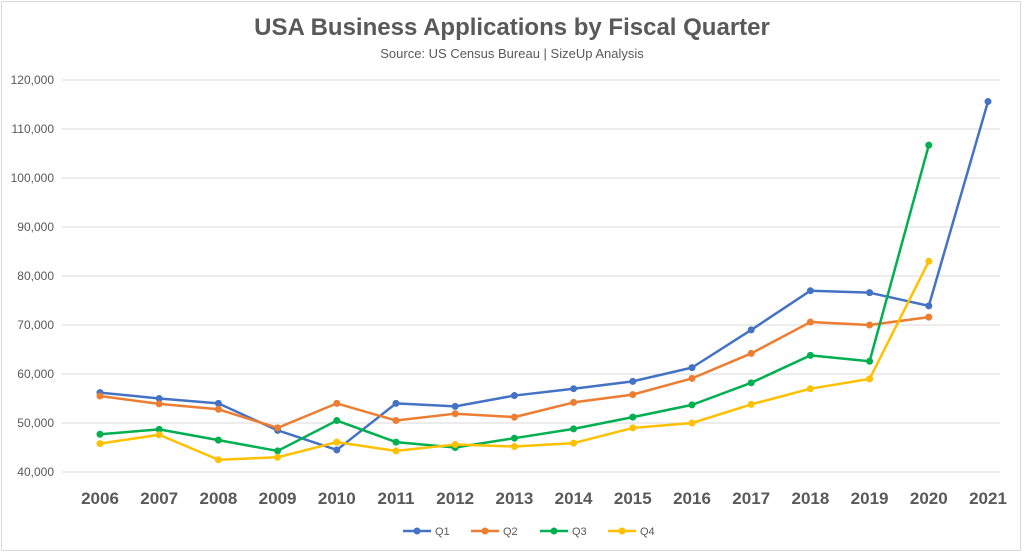  What do you see at coordinates (35, 423) in the screenshot?
I see `y-tick-label: 50,000` at bounding box center [35, 423].